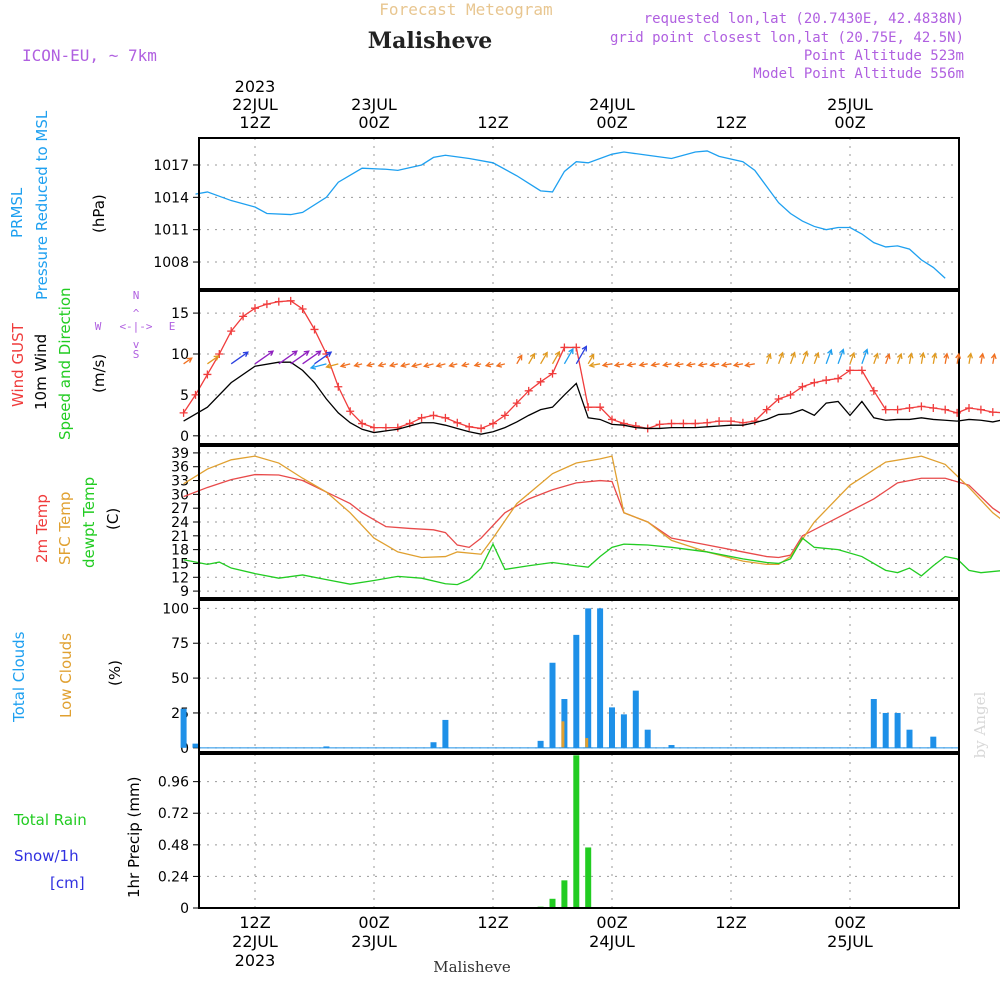  I want to click on y-tick-label: 75, so click(180, 644).